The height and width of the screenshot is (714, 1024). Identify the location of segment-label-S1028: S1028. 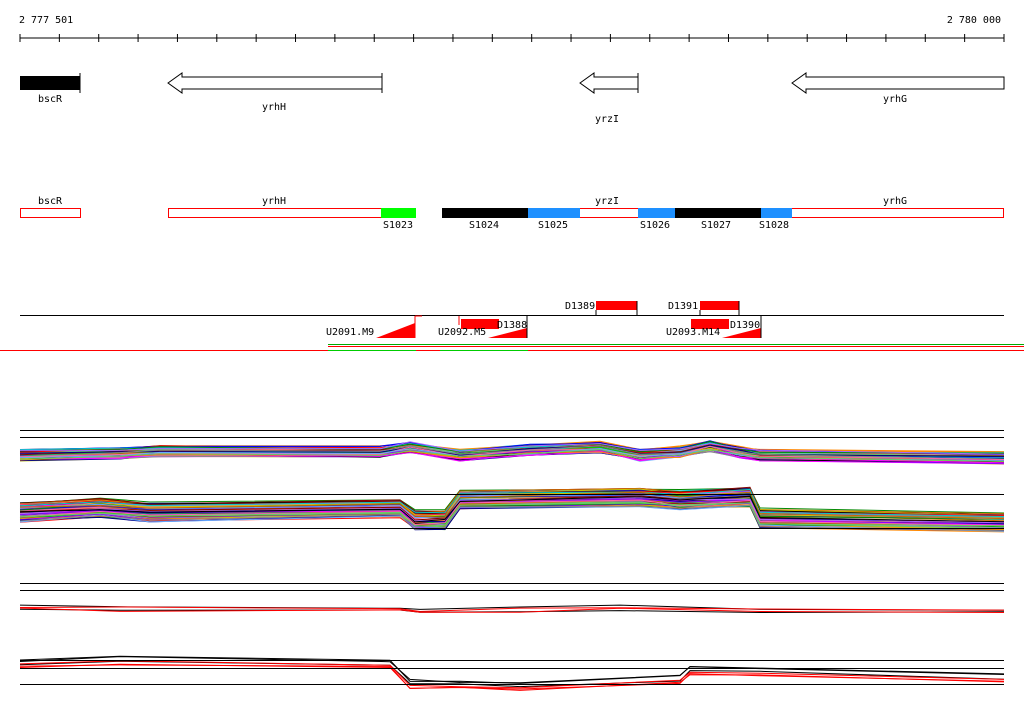
(774, 225).